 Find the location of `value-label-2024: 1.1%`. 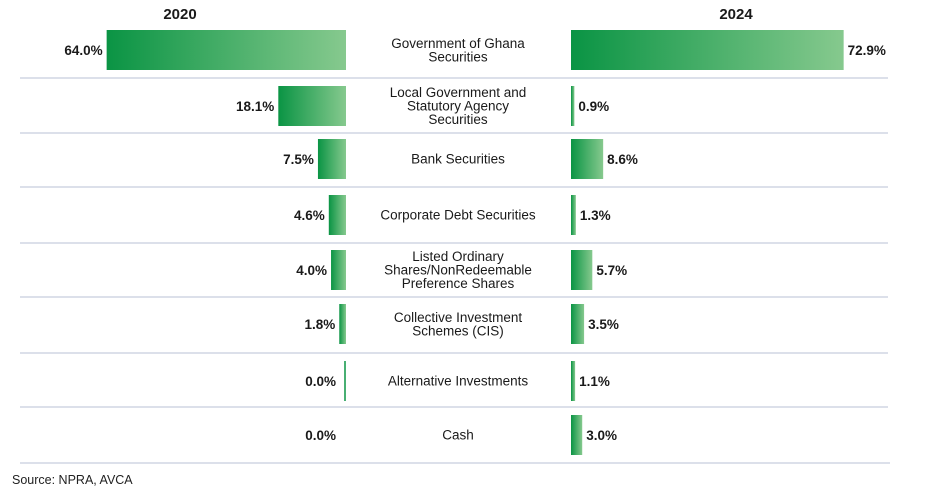

value-label-2024: 1.1% is located at coordinates (594, 381).